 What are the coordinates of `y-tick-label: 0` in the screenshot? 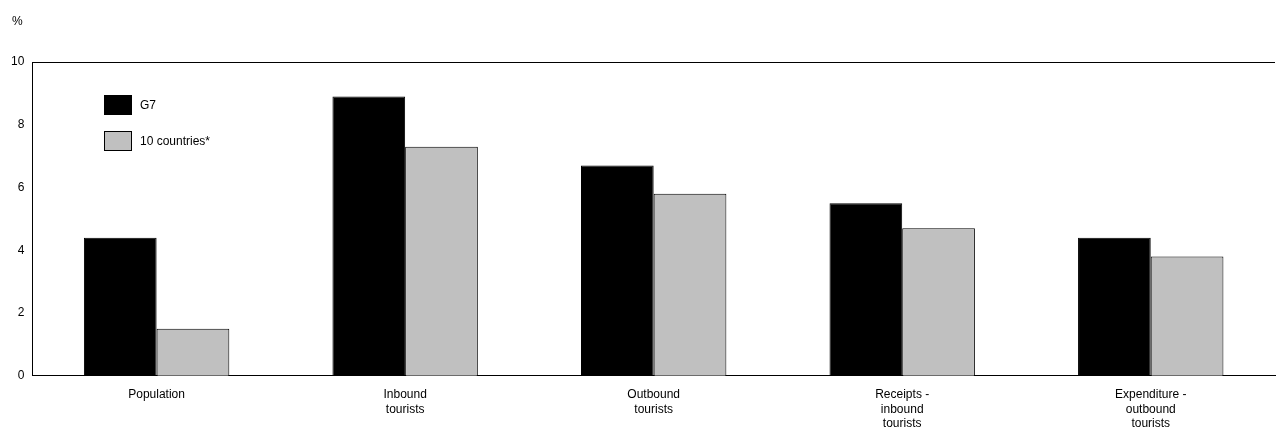 It's located at (21, 375).